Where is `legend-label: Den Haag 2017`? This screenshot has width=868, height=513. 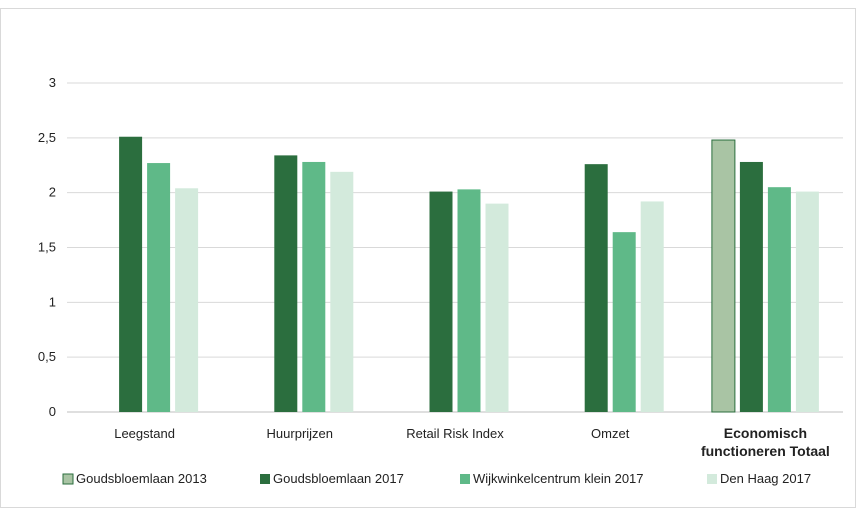
legend-label: Den Haag 2017 is located at coordinates (765, 478).